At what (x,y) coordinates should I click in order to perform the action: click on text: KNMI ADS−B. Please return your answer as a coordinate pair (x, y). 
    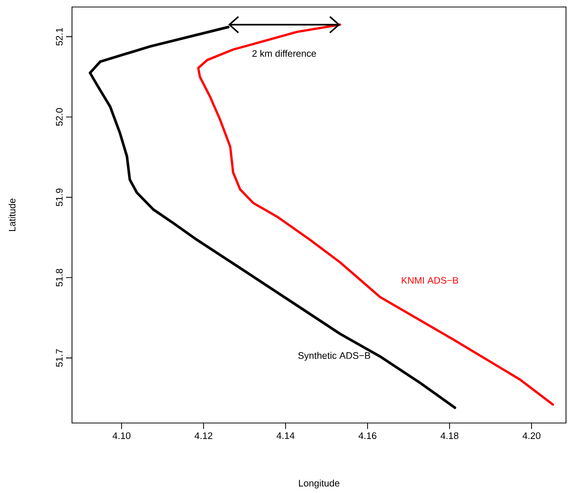
    Looking at the image, I should click on (430, 280).